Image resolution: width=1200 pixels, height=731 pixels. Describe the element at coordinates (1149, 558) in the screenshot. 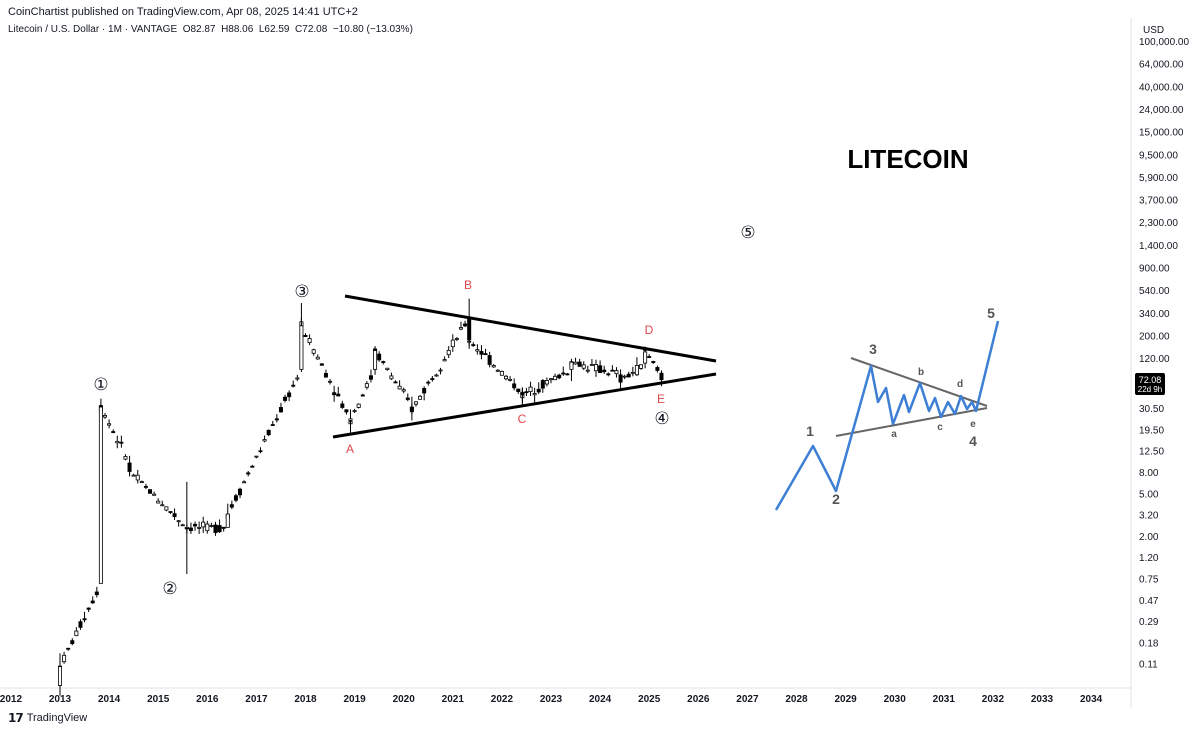

I see `price-tick-label: 1.20` at that location.